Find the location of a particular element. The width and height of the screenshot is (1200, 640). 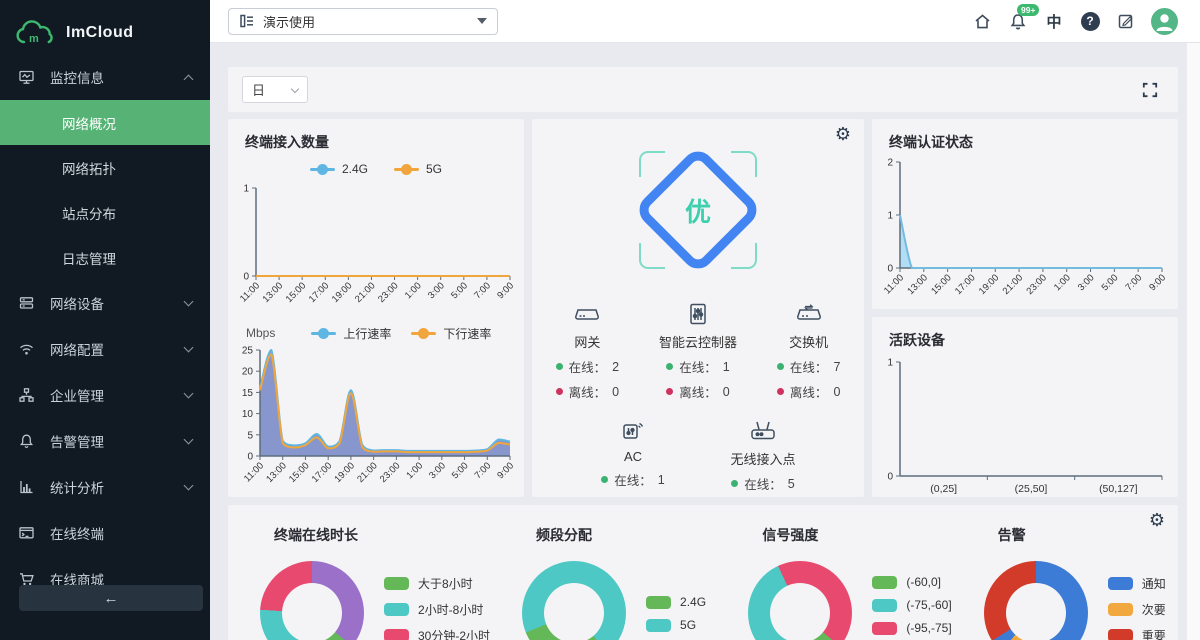

sidebar-item-online-terminals: 在线终端 is located at coordinates (105, 533).